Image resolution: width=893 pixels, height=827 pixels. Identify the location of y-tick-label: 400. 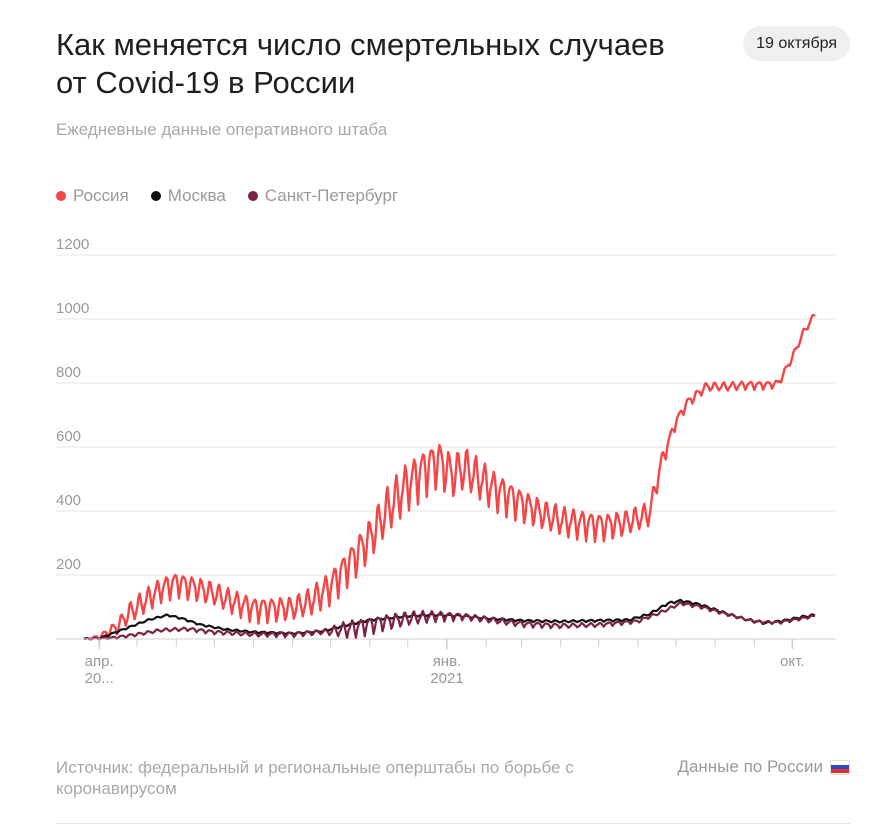
(68, 500).